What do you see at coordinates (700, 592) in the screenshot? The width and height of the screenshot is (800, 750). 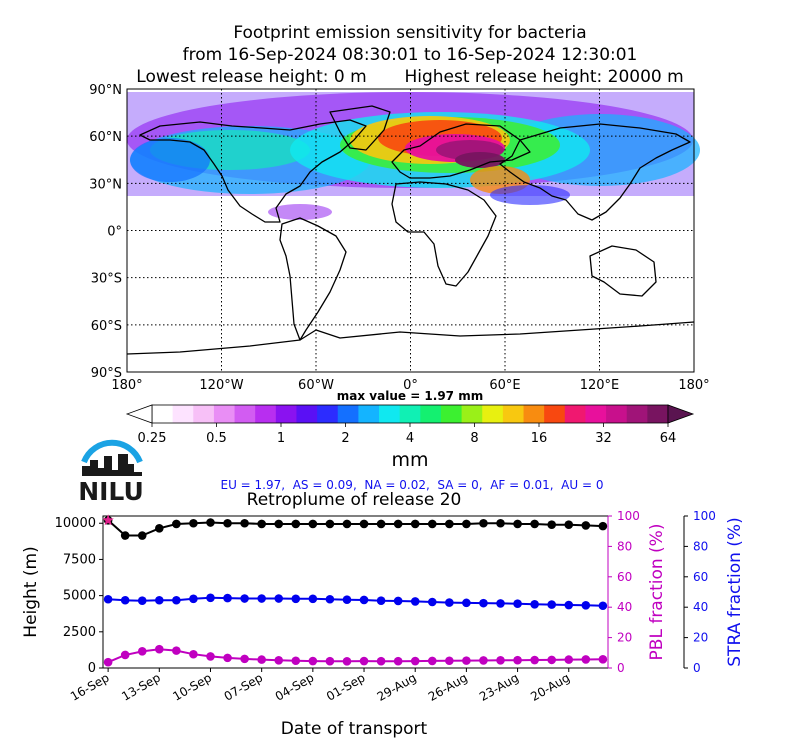 I see `stra-axis-ticks: 0 20 40 60 80 100` at bounding box center [700, 592].